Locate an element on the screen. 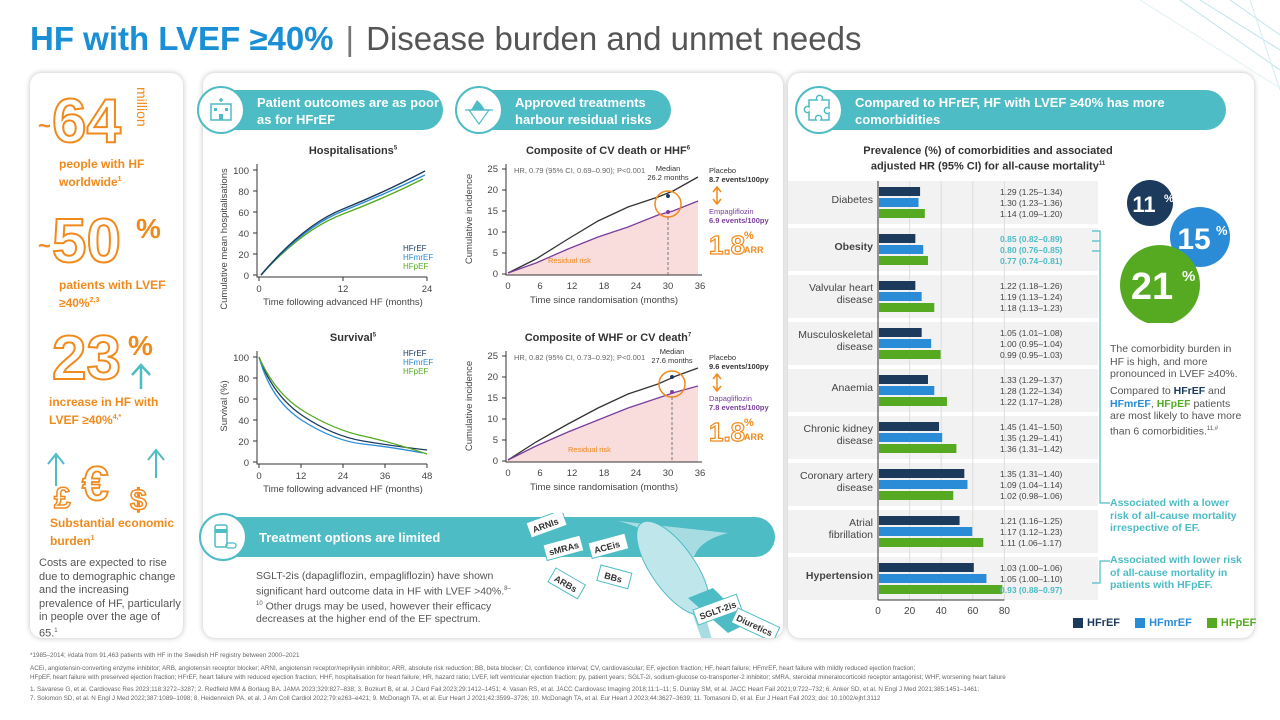  surv-xtick: 24 is located at coordinates (343, 476).